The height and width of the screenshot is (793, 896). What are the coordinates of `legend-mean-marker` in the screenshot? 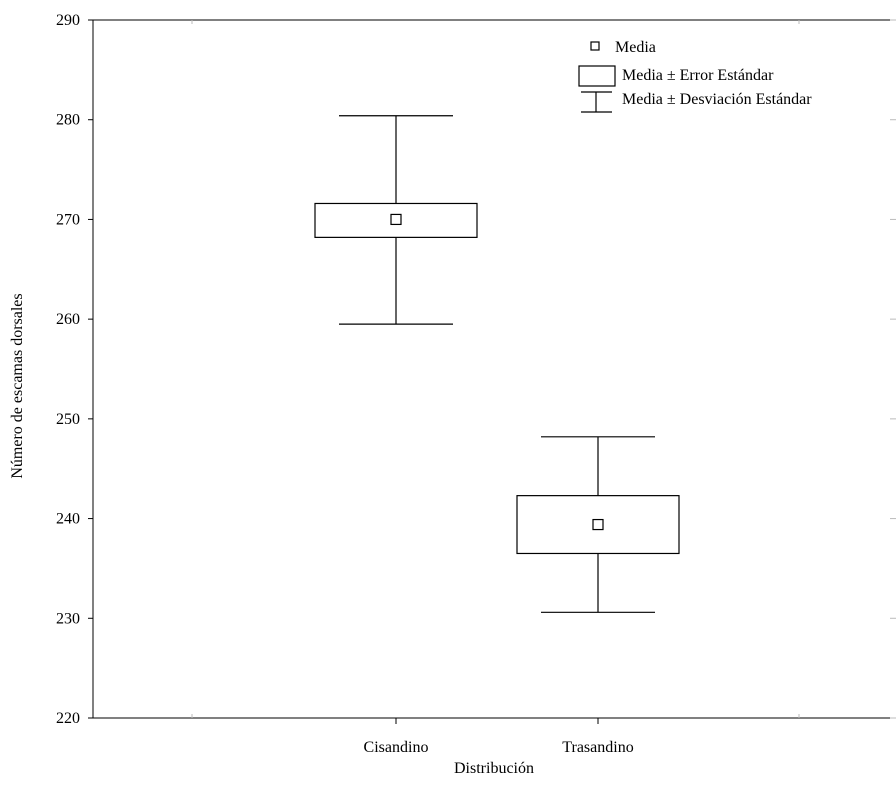 It's located at (595, 46).